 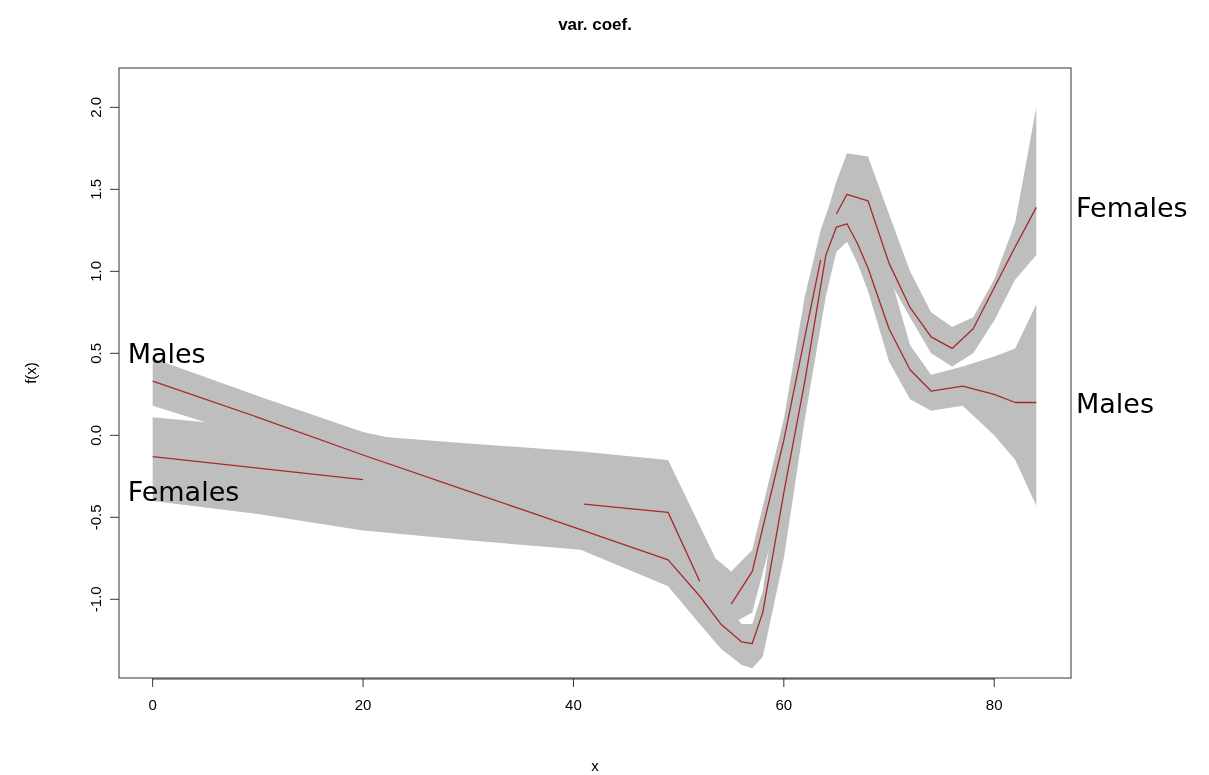 What do you see at coordinates (30, 373) in the screenshot?
I see `y-axis-title: f(x)` at bounding box center [30, 373].